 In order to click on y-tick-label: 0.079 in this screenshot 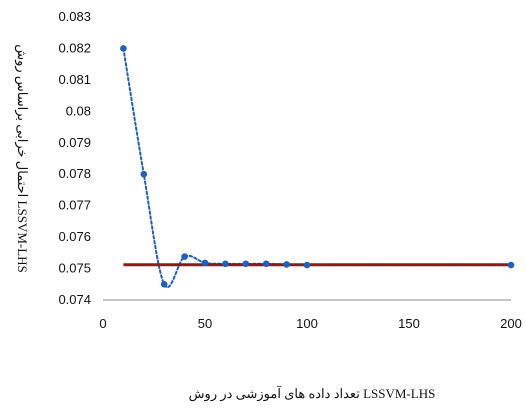, I will do `click(74, 142)`.